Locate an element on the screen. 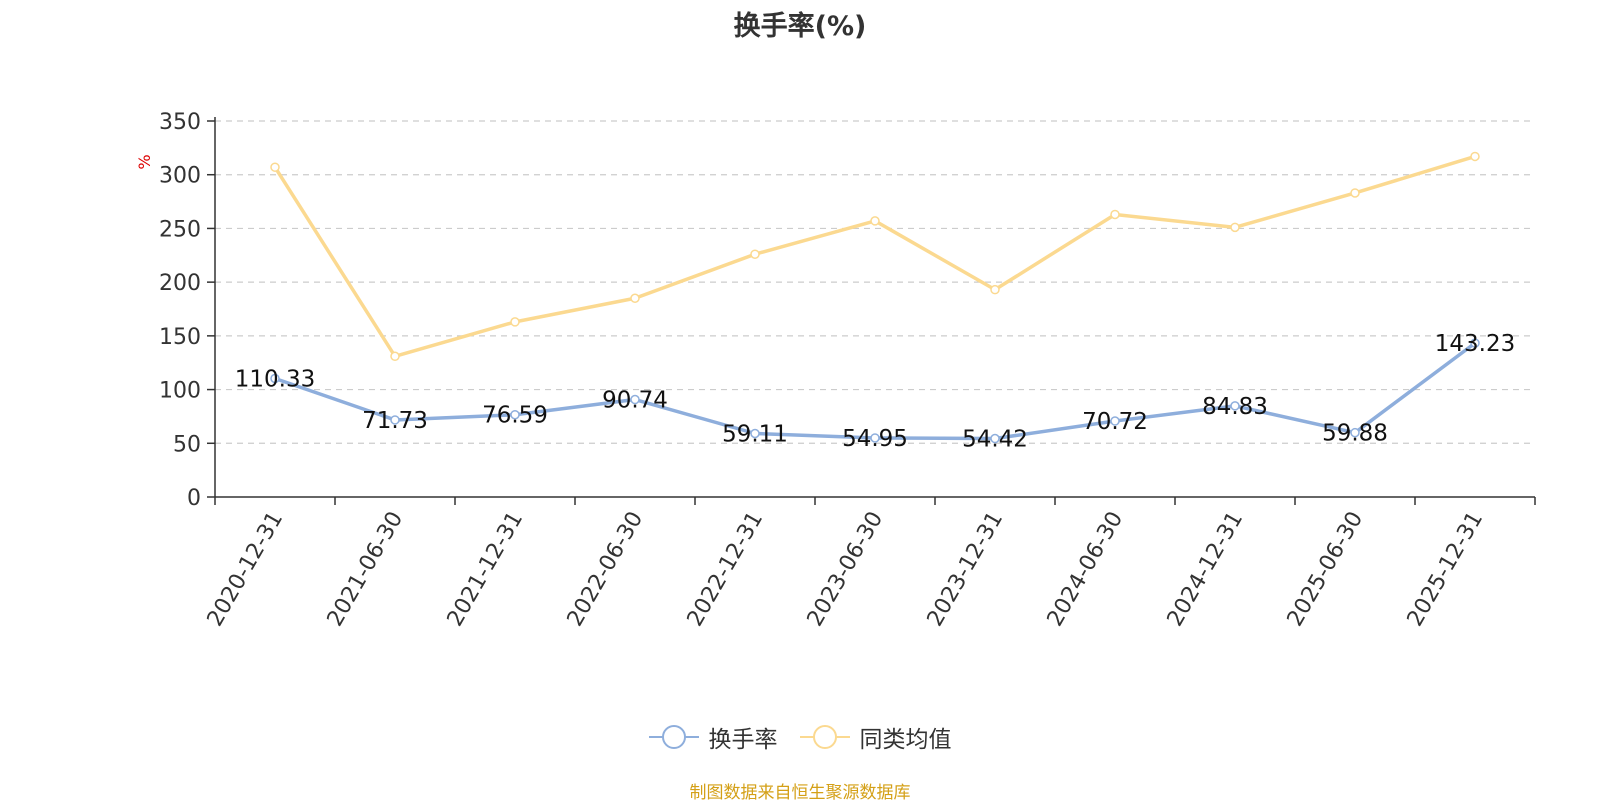 The width and height of the screenshot is (1600, 803). x-tick-label-2022-06-30: 2022-06-30 is located at coordinates (606, 569).